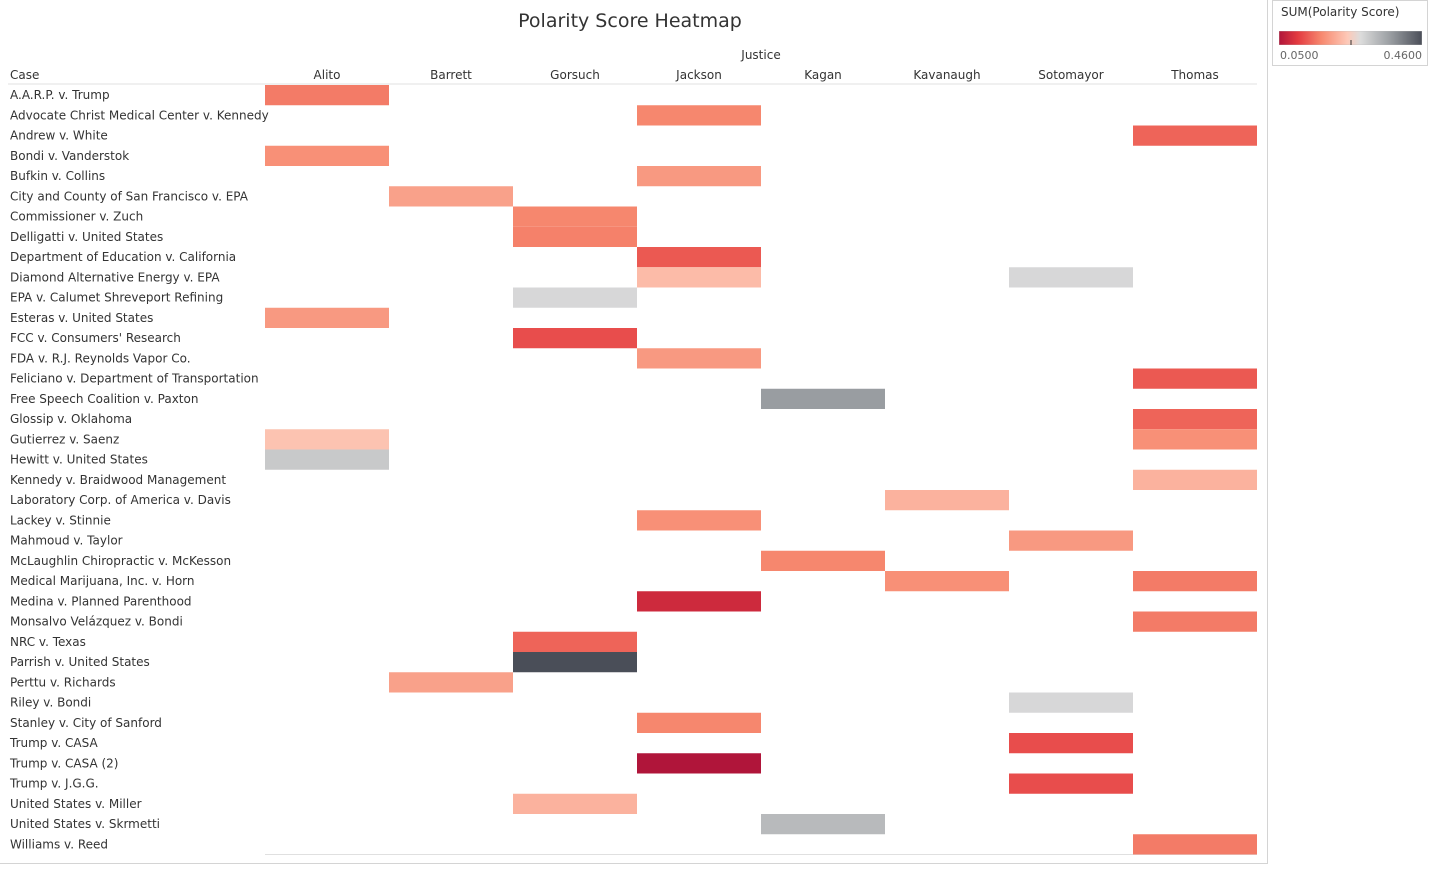 Image resolution: width=1431 pixels, height=869 pixels. I want to click on row-label: Bondi v. Vanderstok, so click(69, 156).